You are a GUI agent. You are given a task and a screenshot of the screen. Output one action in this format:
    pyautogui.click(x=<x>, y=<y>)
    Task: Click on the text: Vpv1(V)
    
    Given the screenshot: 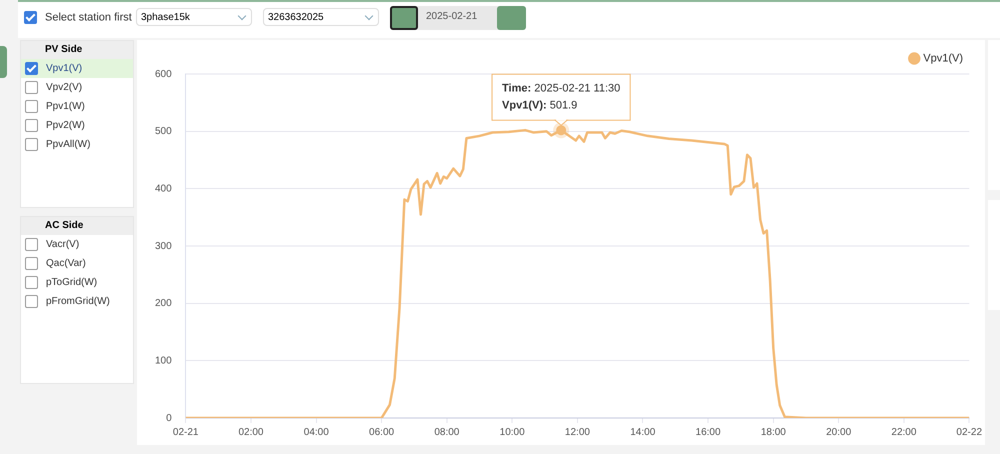 What is the action you would take?
    pyautogui.click(x=77, y=68)
    